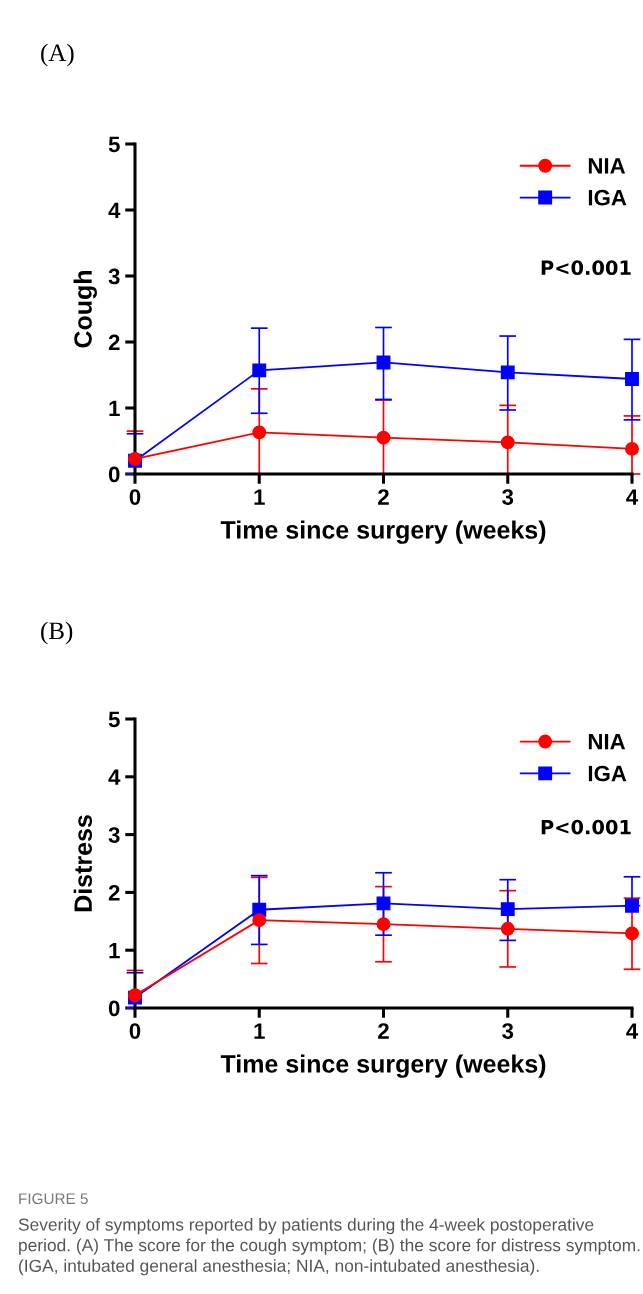  What do you see at coordinates (329, 1247) in the screenshot?
I see `text: Severity of symptoms reported by patients during the 4-week postoperative period. (A) The score for the cough symptom; (B) the score for distress symptom. (IGA, intubated general anesthesia; NIA, non-intubated anesthesia).` at bounding box center [329, 1247].